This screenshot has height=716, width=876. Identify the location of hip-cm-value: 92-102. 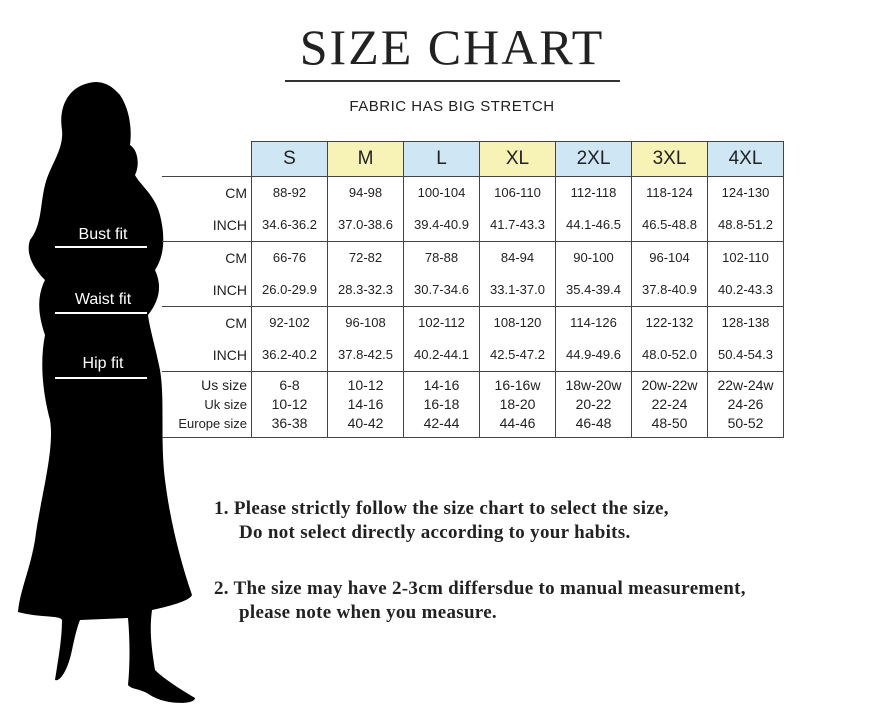
(289, 322).